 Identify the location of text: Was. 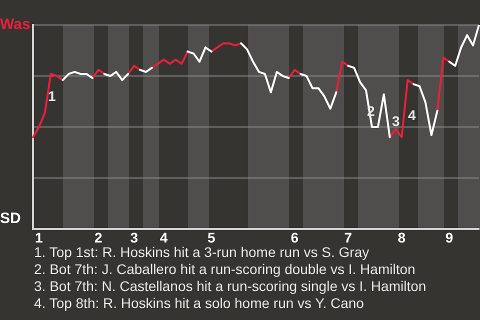
(15, 24).